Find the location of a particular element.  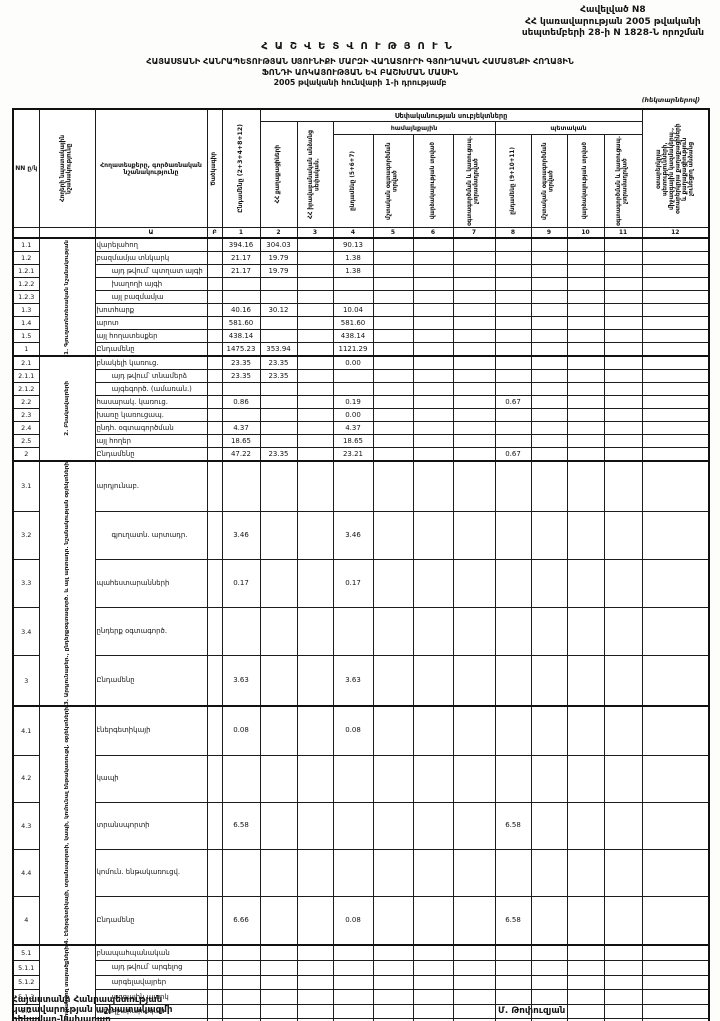

row-number-cell: 1.2 is located at coordinates (26, 258).